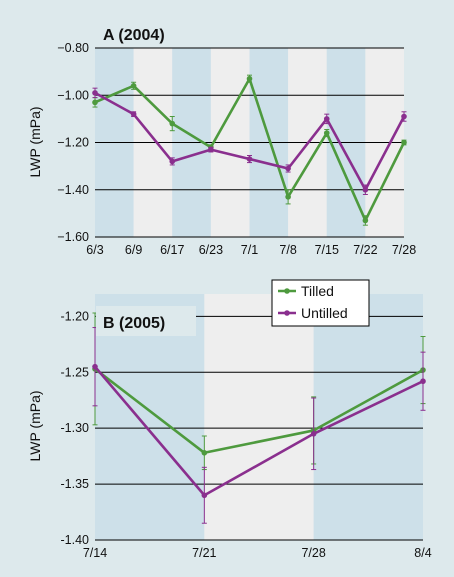 Image resolution: width=454 pixels, height=577 pixels. What do you see at coordinates (204, 553) in the screenshot?
I see `x-tick-label: 7/21` at bounding box center [204, 553].